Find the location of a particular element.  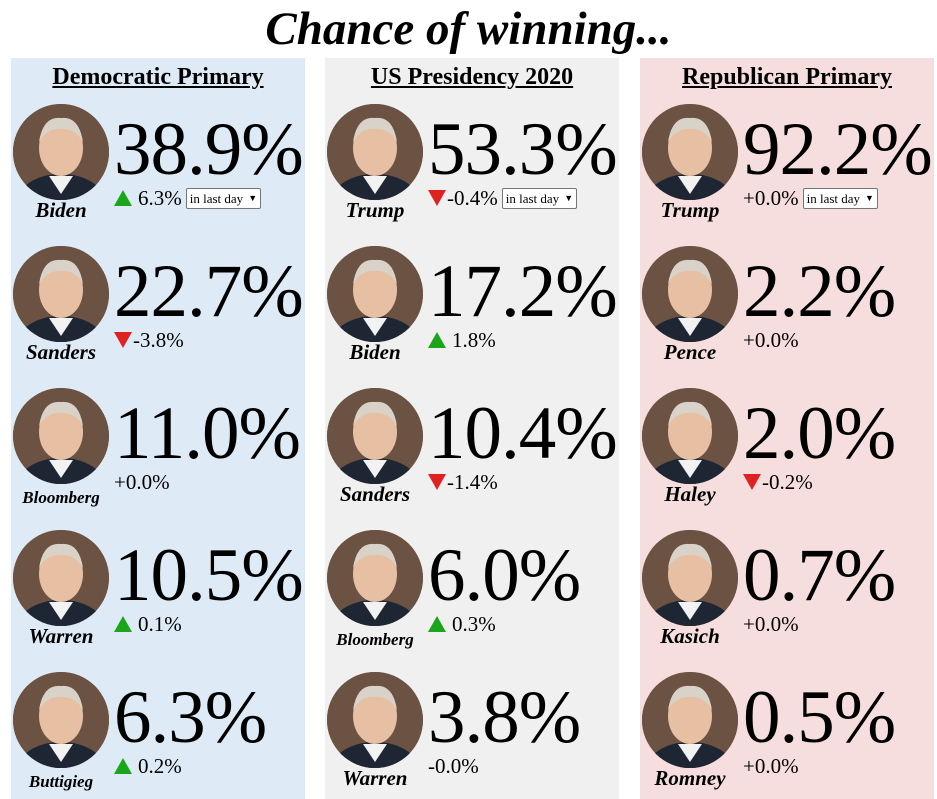

candidate-row: Warren 3.8% -0.0% is located at coordinates (472, 735).